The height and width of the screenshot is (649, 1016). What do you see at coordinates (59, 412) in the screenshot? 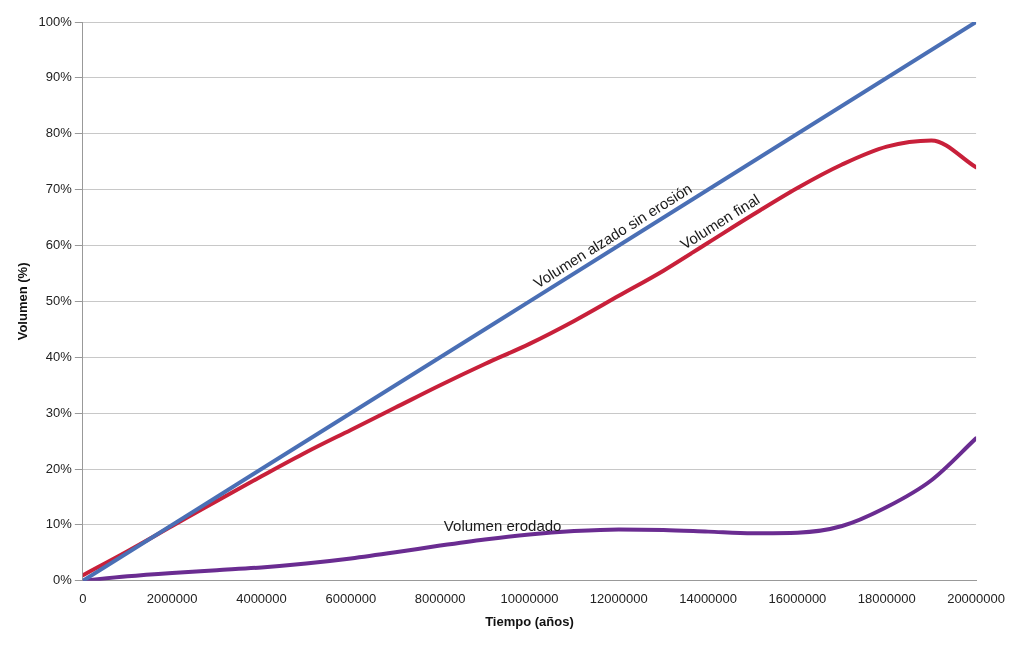
I see `y-tick-label: 30%` at bounding box center [59, 412].